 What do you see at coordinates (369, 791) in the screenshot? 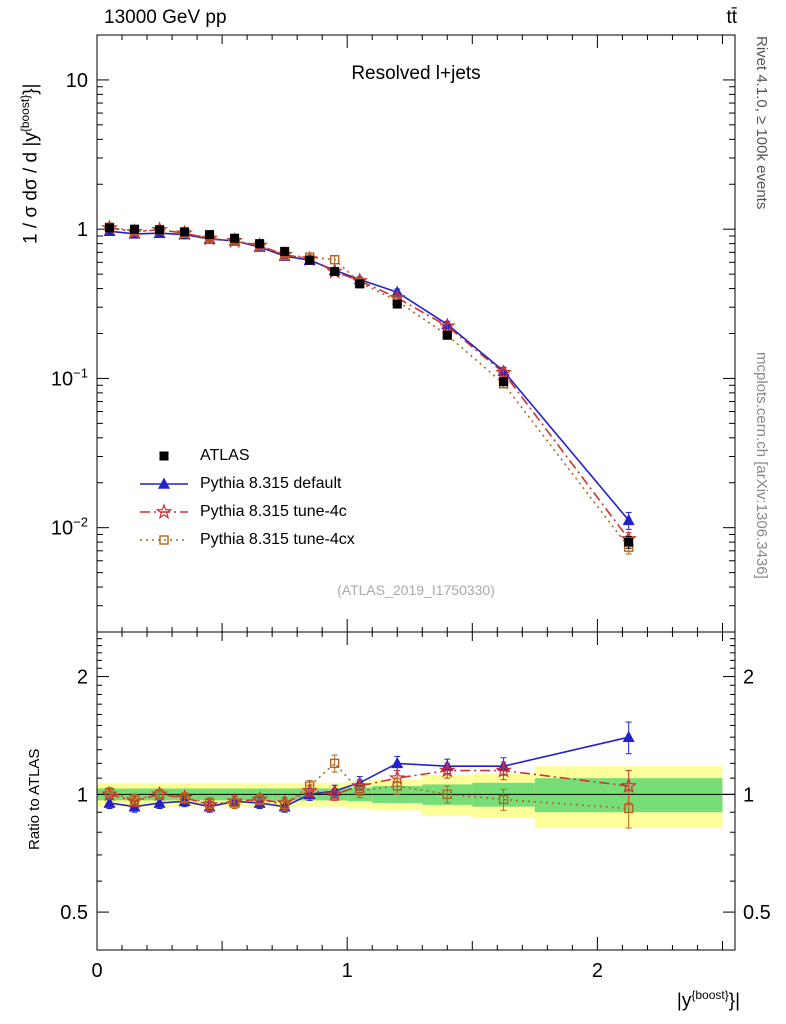
I see `ratio-series-pythia-8-315-tune-4cx` at bounding box center [369, 791].